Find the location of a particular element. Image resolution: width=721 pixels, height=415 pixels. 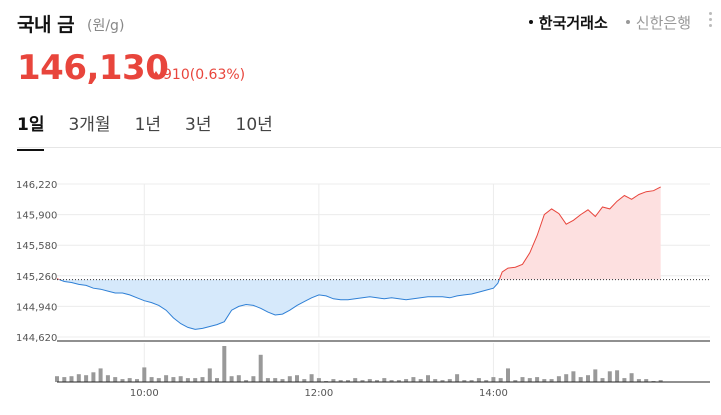

up-arrow-icon is located at coordinates (156, 74).